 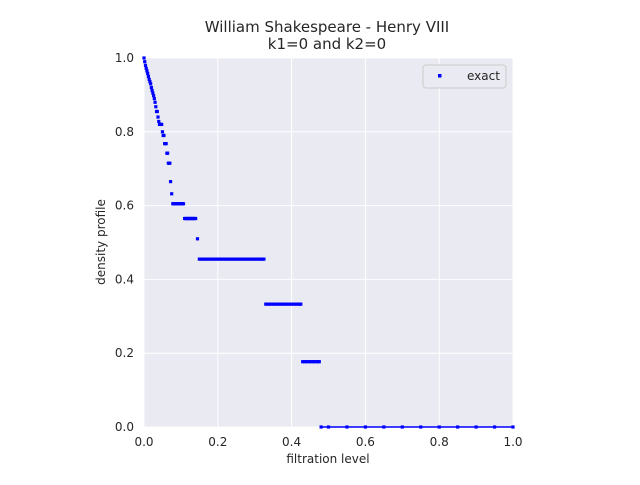 I want to click on legend-label-exact: exact, so click(x=483, y=76).